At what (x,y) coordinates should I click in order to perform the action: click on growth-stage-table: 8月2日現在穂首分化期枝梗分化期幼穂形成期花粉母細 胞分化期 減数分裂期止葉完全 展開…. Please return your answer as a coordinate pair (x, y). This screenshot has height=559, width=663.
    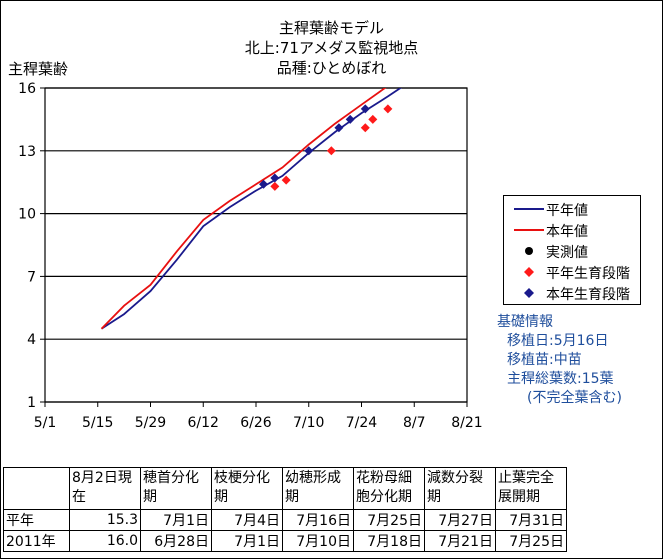
    Looking at the image, I should click on (285, 509).